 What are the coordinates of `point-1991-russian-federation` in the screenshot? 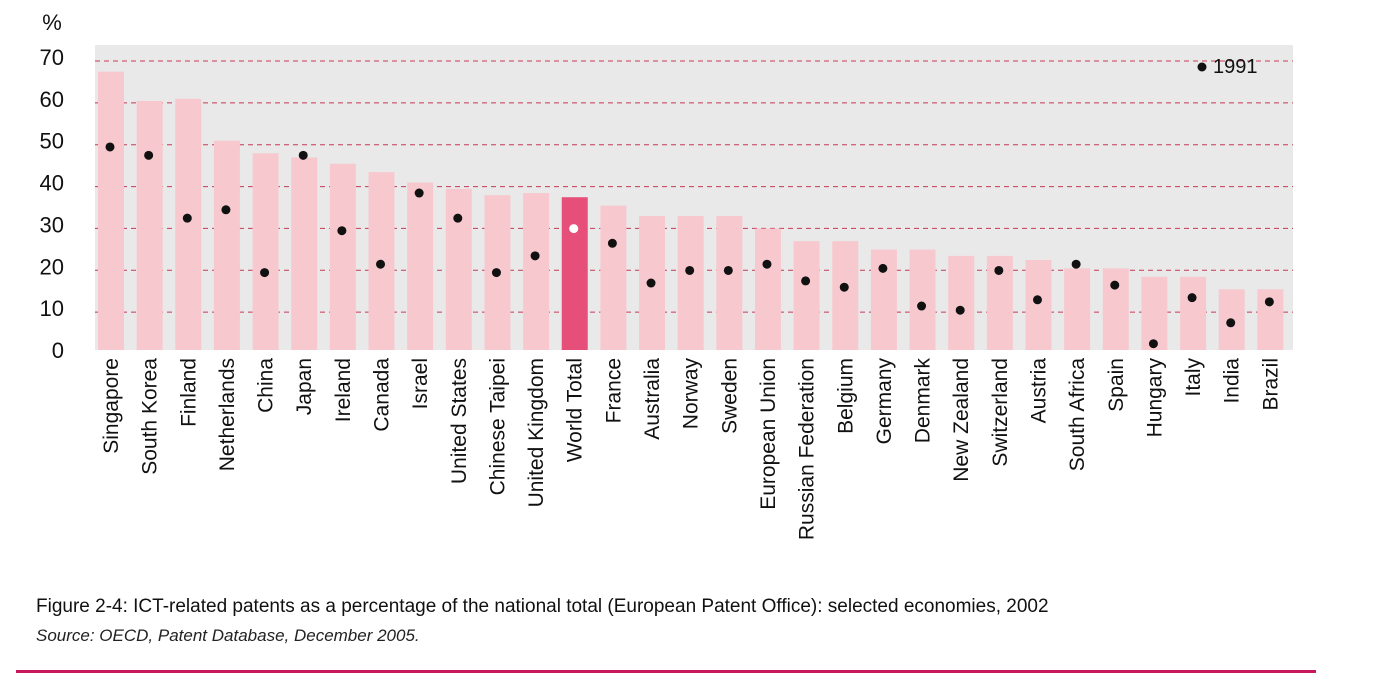 It's located at (806, 281).